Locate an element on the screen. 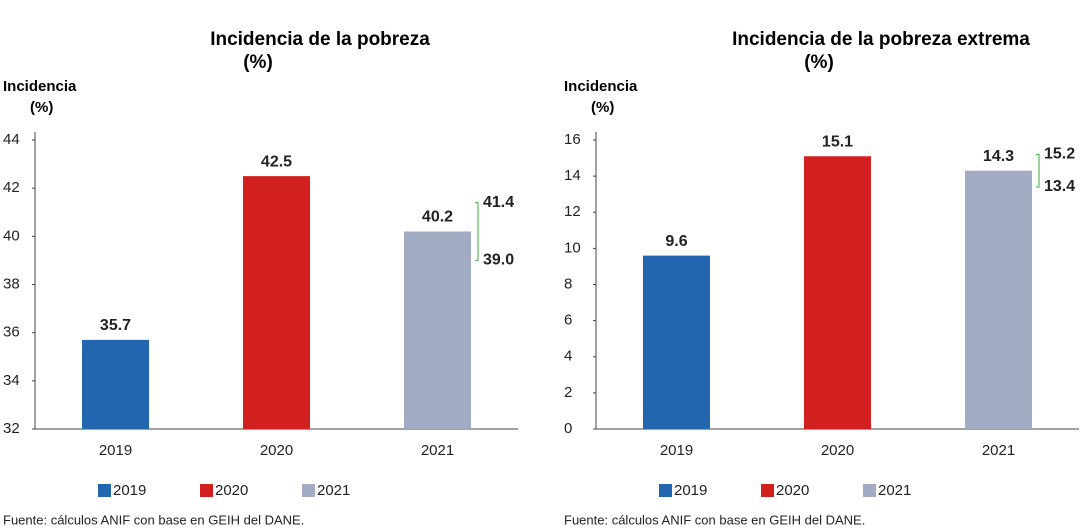 The width and height of the screenshot is (1085, 530). y-tick-label: 14 is located at coordinates (572, 175).